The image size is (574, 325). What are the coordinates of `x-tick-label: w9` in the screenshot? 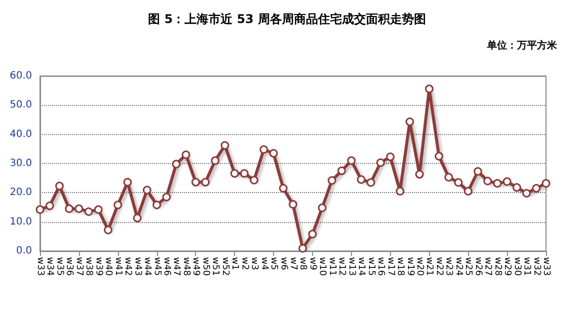 It's located at (312, 263).